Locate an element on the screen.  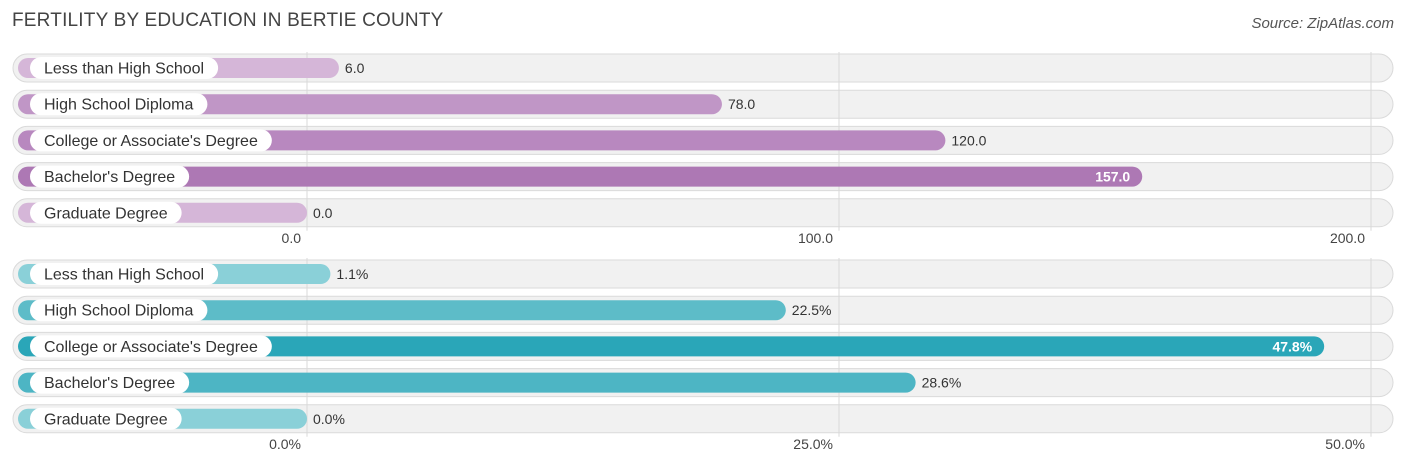
value-label: 1.1% is located at coordinates (352, 274).